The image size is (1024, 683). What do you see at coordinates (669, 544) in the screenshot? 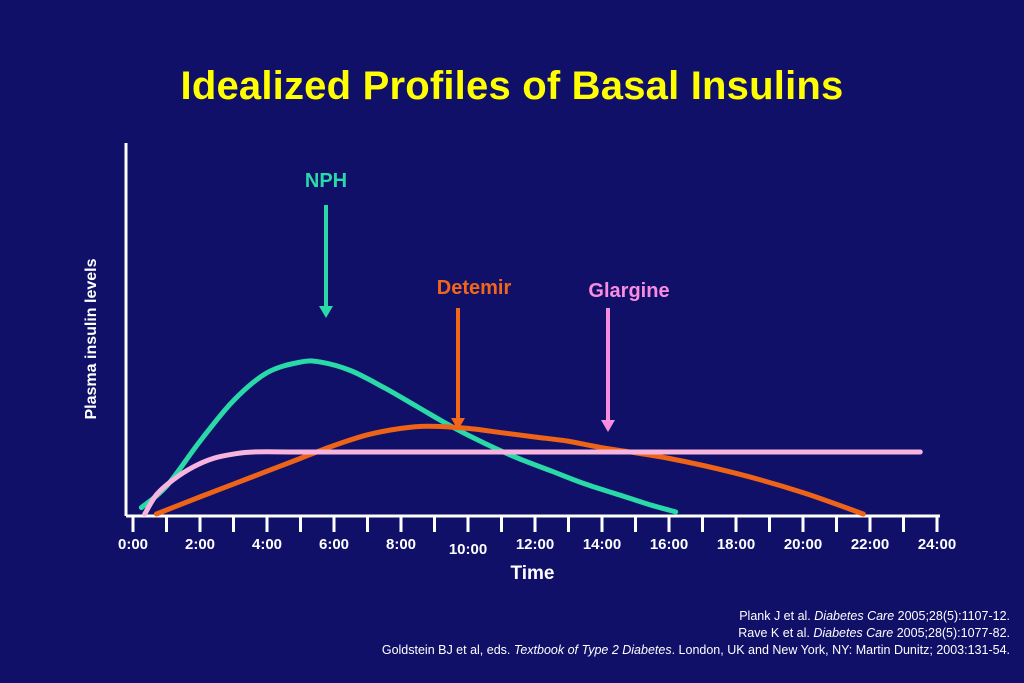
I see `x-tick-label-16-00: 16:00` at bounding box center [669, 544].